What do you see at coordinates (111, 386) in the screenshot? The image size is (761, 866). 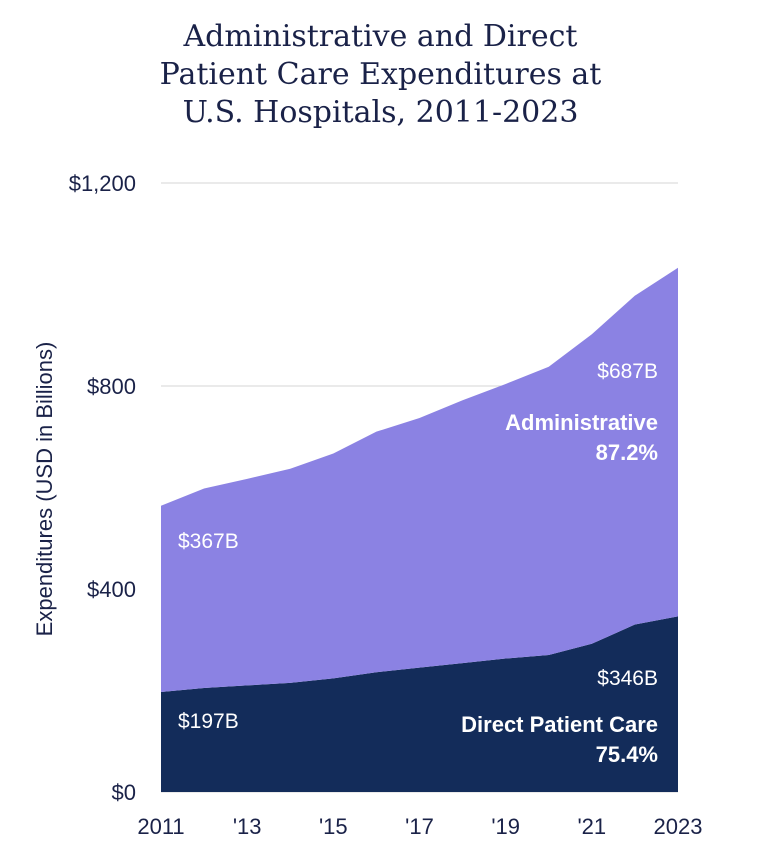 I see `y-tick-label: $800` at bounding box center [111, 386].